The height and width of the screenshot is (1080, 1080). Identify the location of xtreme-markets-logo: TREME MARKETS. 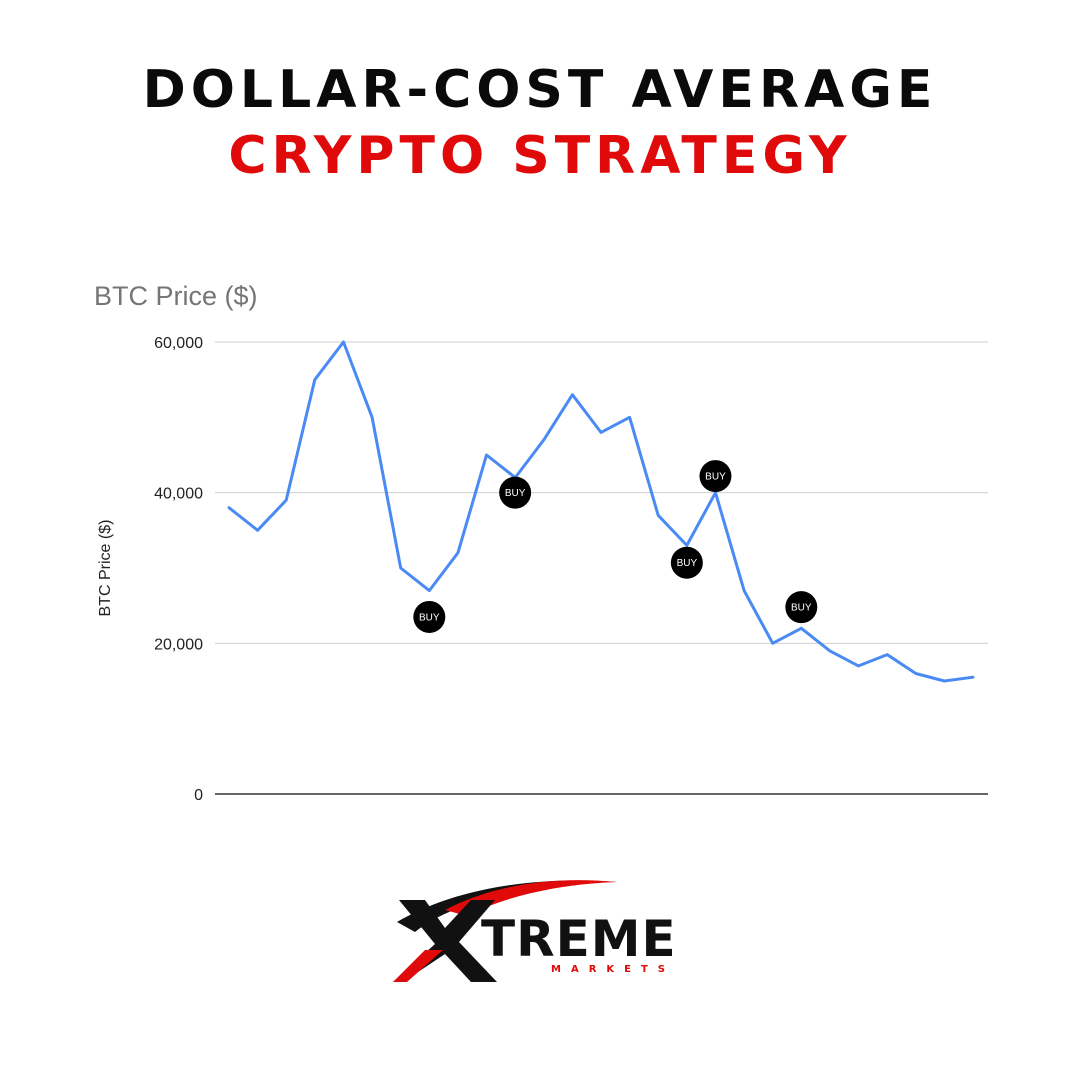
(535, 931).